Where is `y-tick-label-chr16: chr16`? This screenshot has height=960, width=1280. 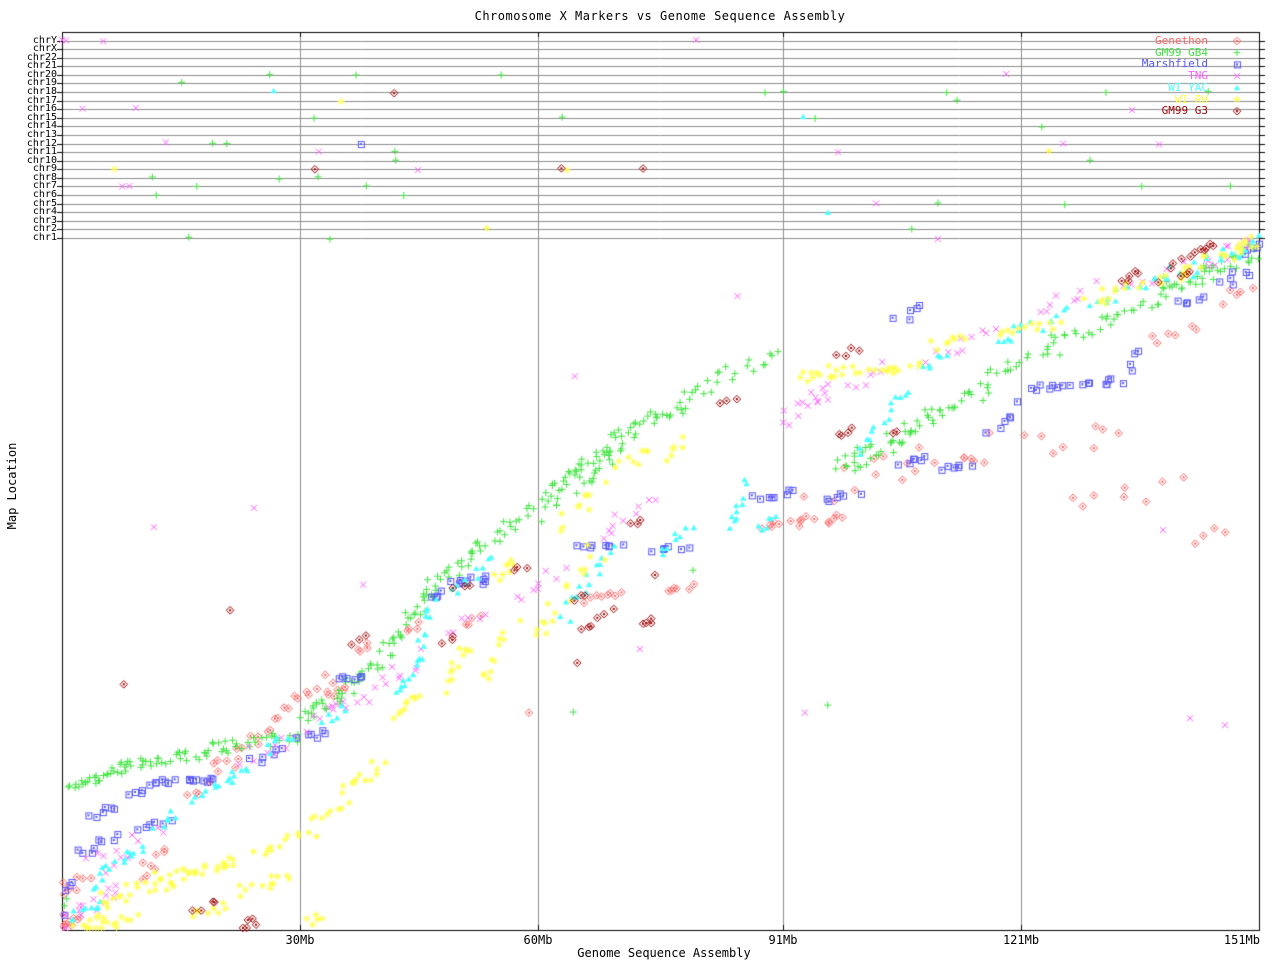 y-tick-label-chr16: chr16 is located at coordinates (41, 109).